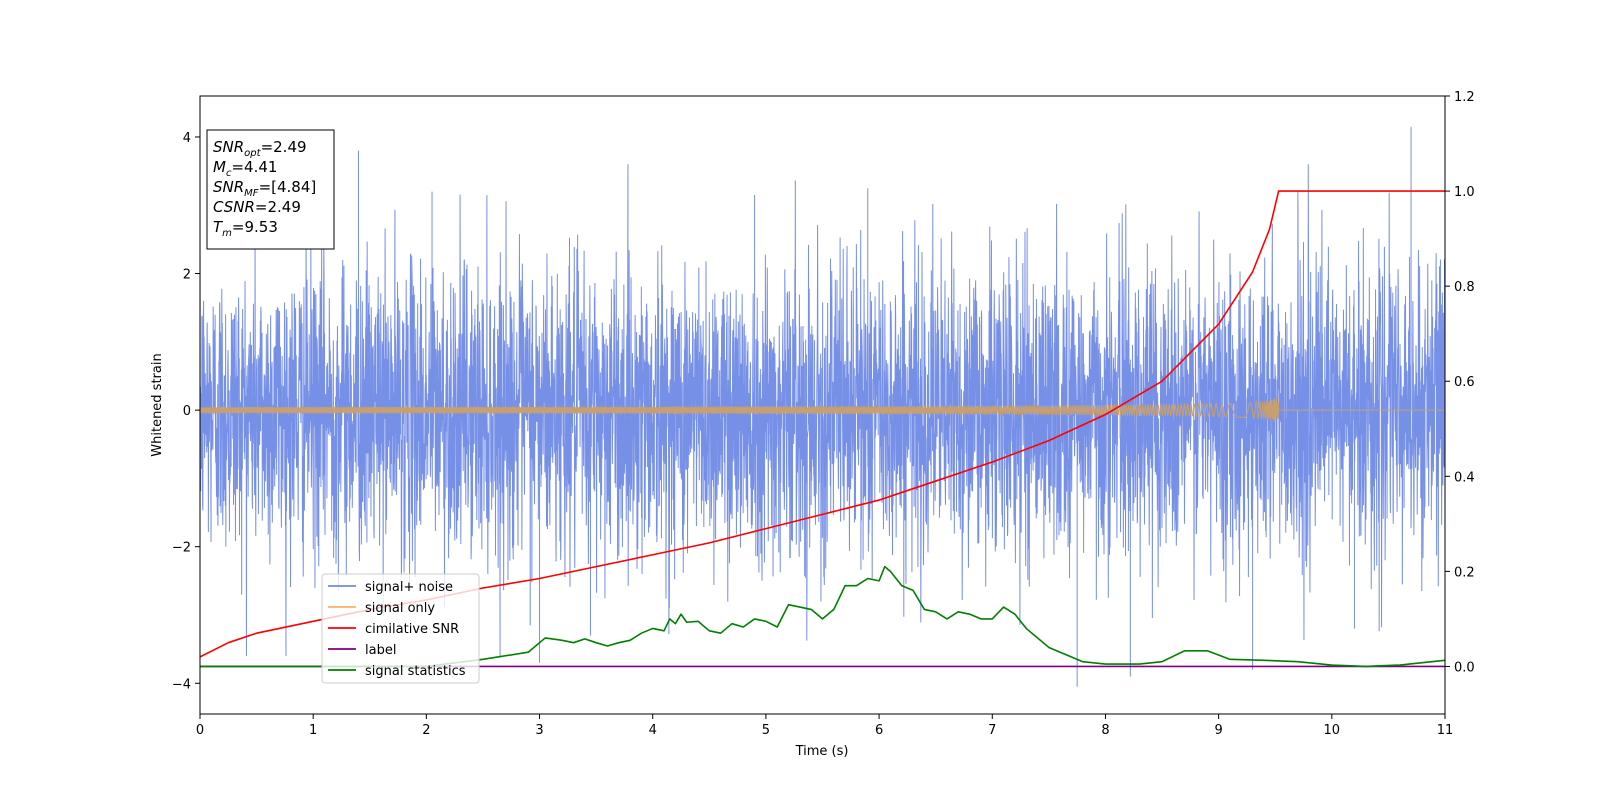 This screenshot has width=1600, height=800. I want to click on x-tick-label: 8, so click(1105, 730).